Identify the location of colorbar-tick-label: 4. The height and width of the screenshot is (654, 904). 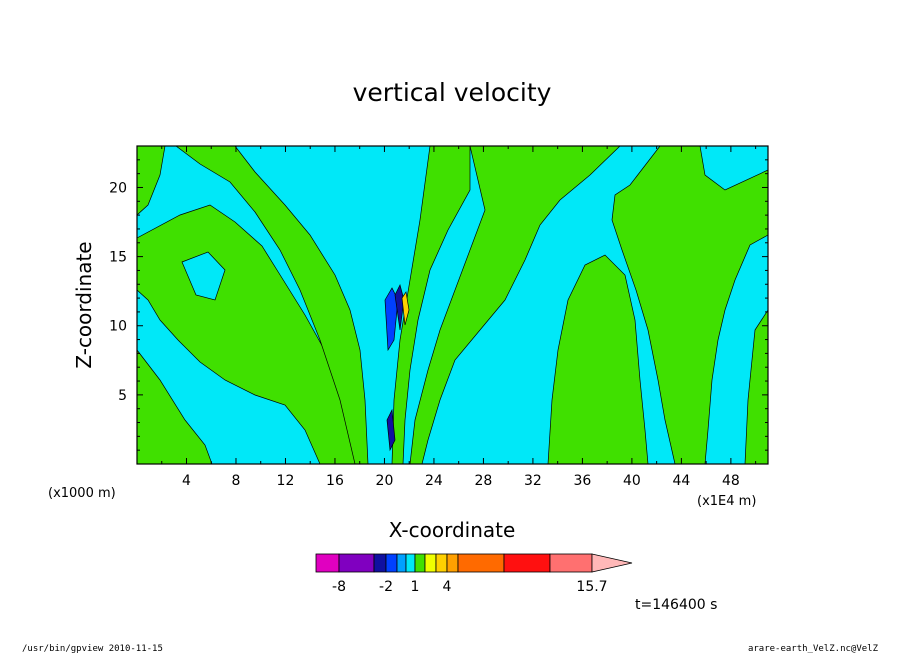
(447, 587).